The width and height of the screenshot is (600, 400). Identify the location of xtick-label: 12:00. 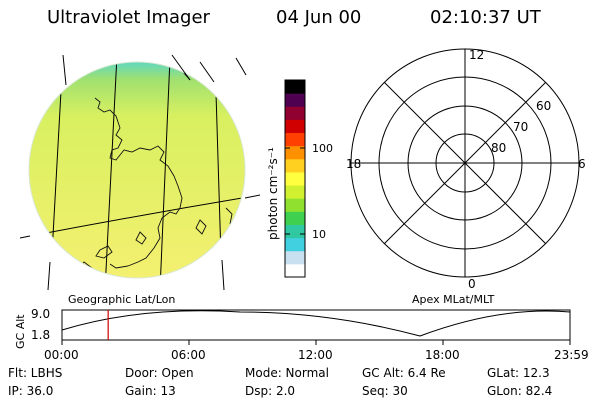
(315, 355).